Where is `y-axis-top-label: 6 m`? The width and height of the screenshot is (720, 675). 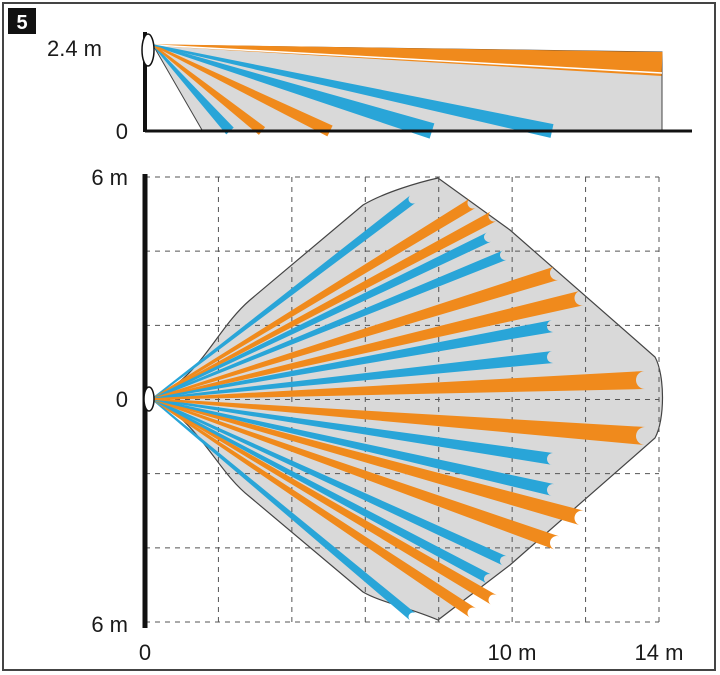
y-axis-top-label: 6 m is located at coordinates (109, 177).